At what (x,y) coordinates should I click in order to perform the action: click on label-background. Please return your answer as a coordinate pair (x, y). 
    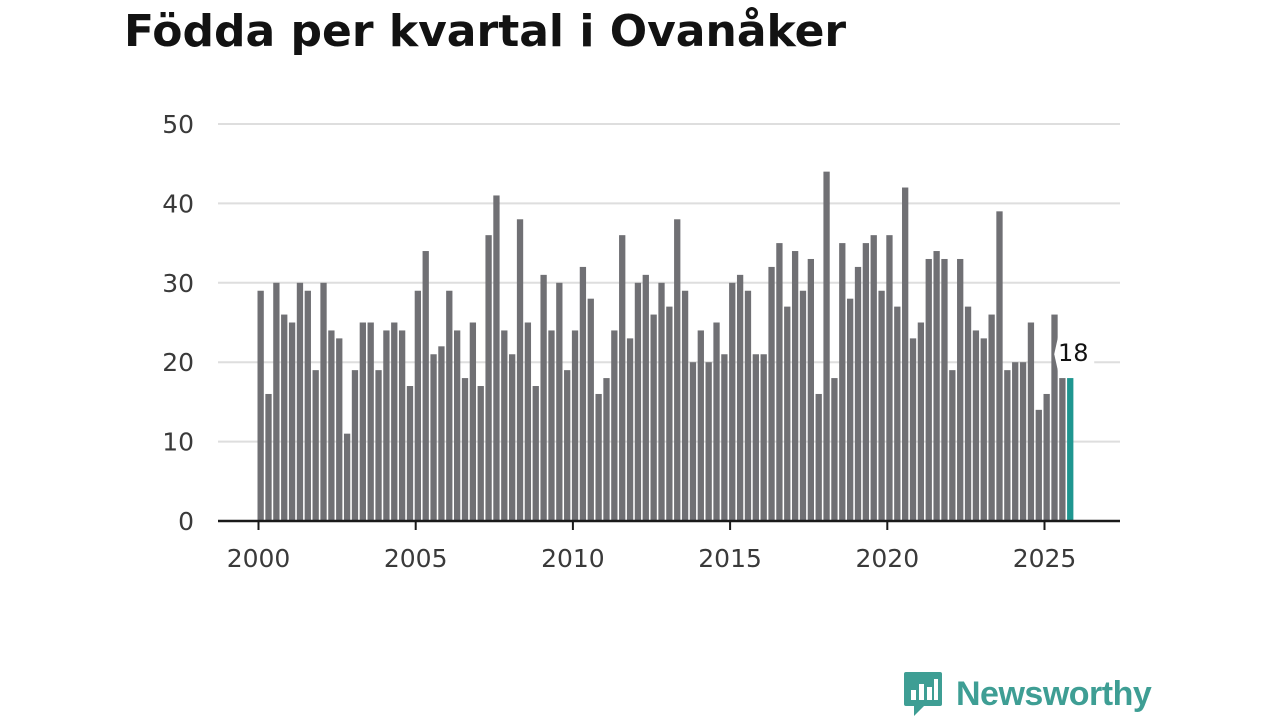
    Looking at the image, I should click on (1074, 354).